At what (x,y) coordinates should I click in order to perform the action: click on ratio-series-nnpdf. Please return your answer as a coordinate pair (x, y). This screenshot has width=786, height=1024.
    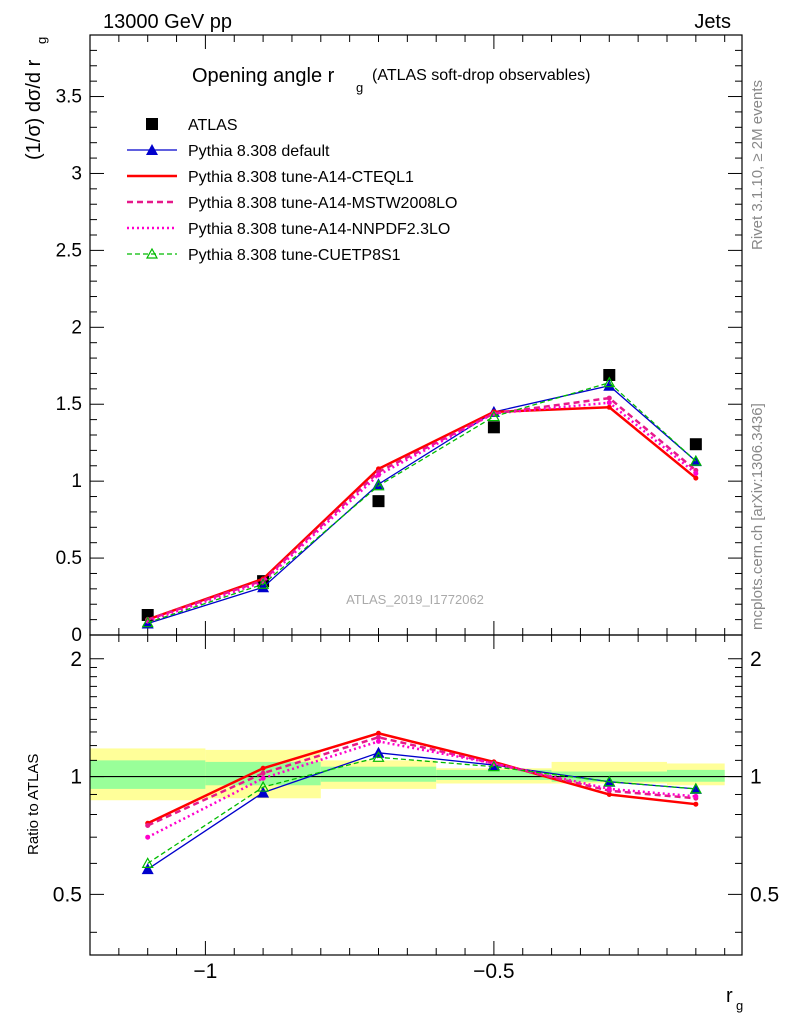
    Looking at the image, I should click on (422, 789).